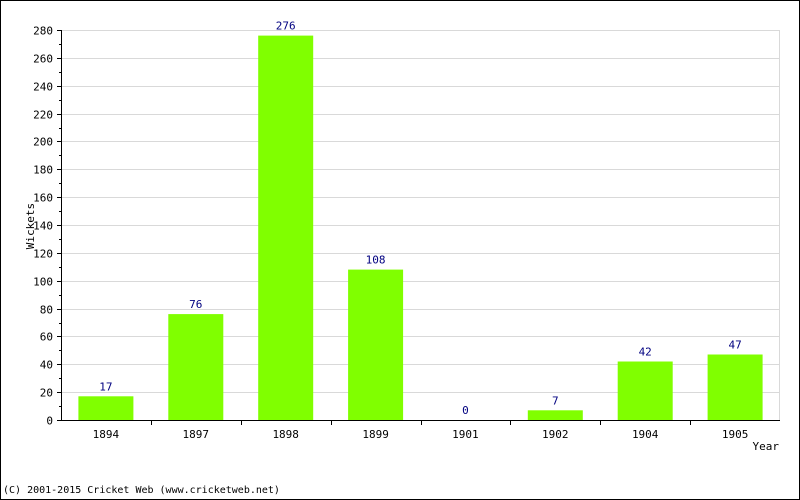 Image resolution: width=800 pixels, height=500 pixels. What do you see at coordinates (43, 31) in the screenshot?
I see `y-tick-label: 280` at bounding box center [43, 31].